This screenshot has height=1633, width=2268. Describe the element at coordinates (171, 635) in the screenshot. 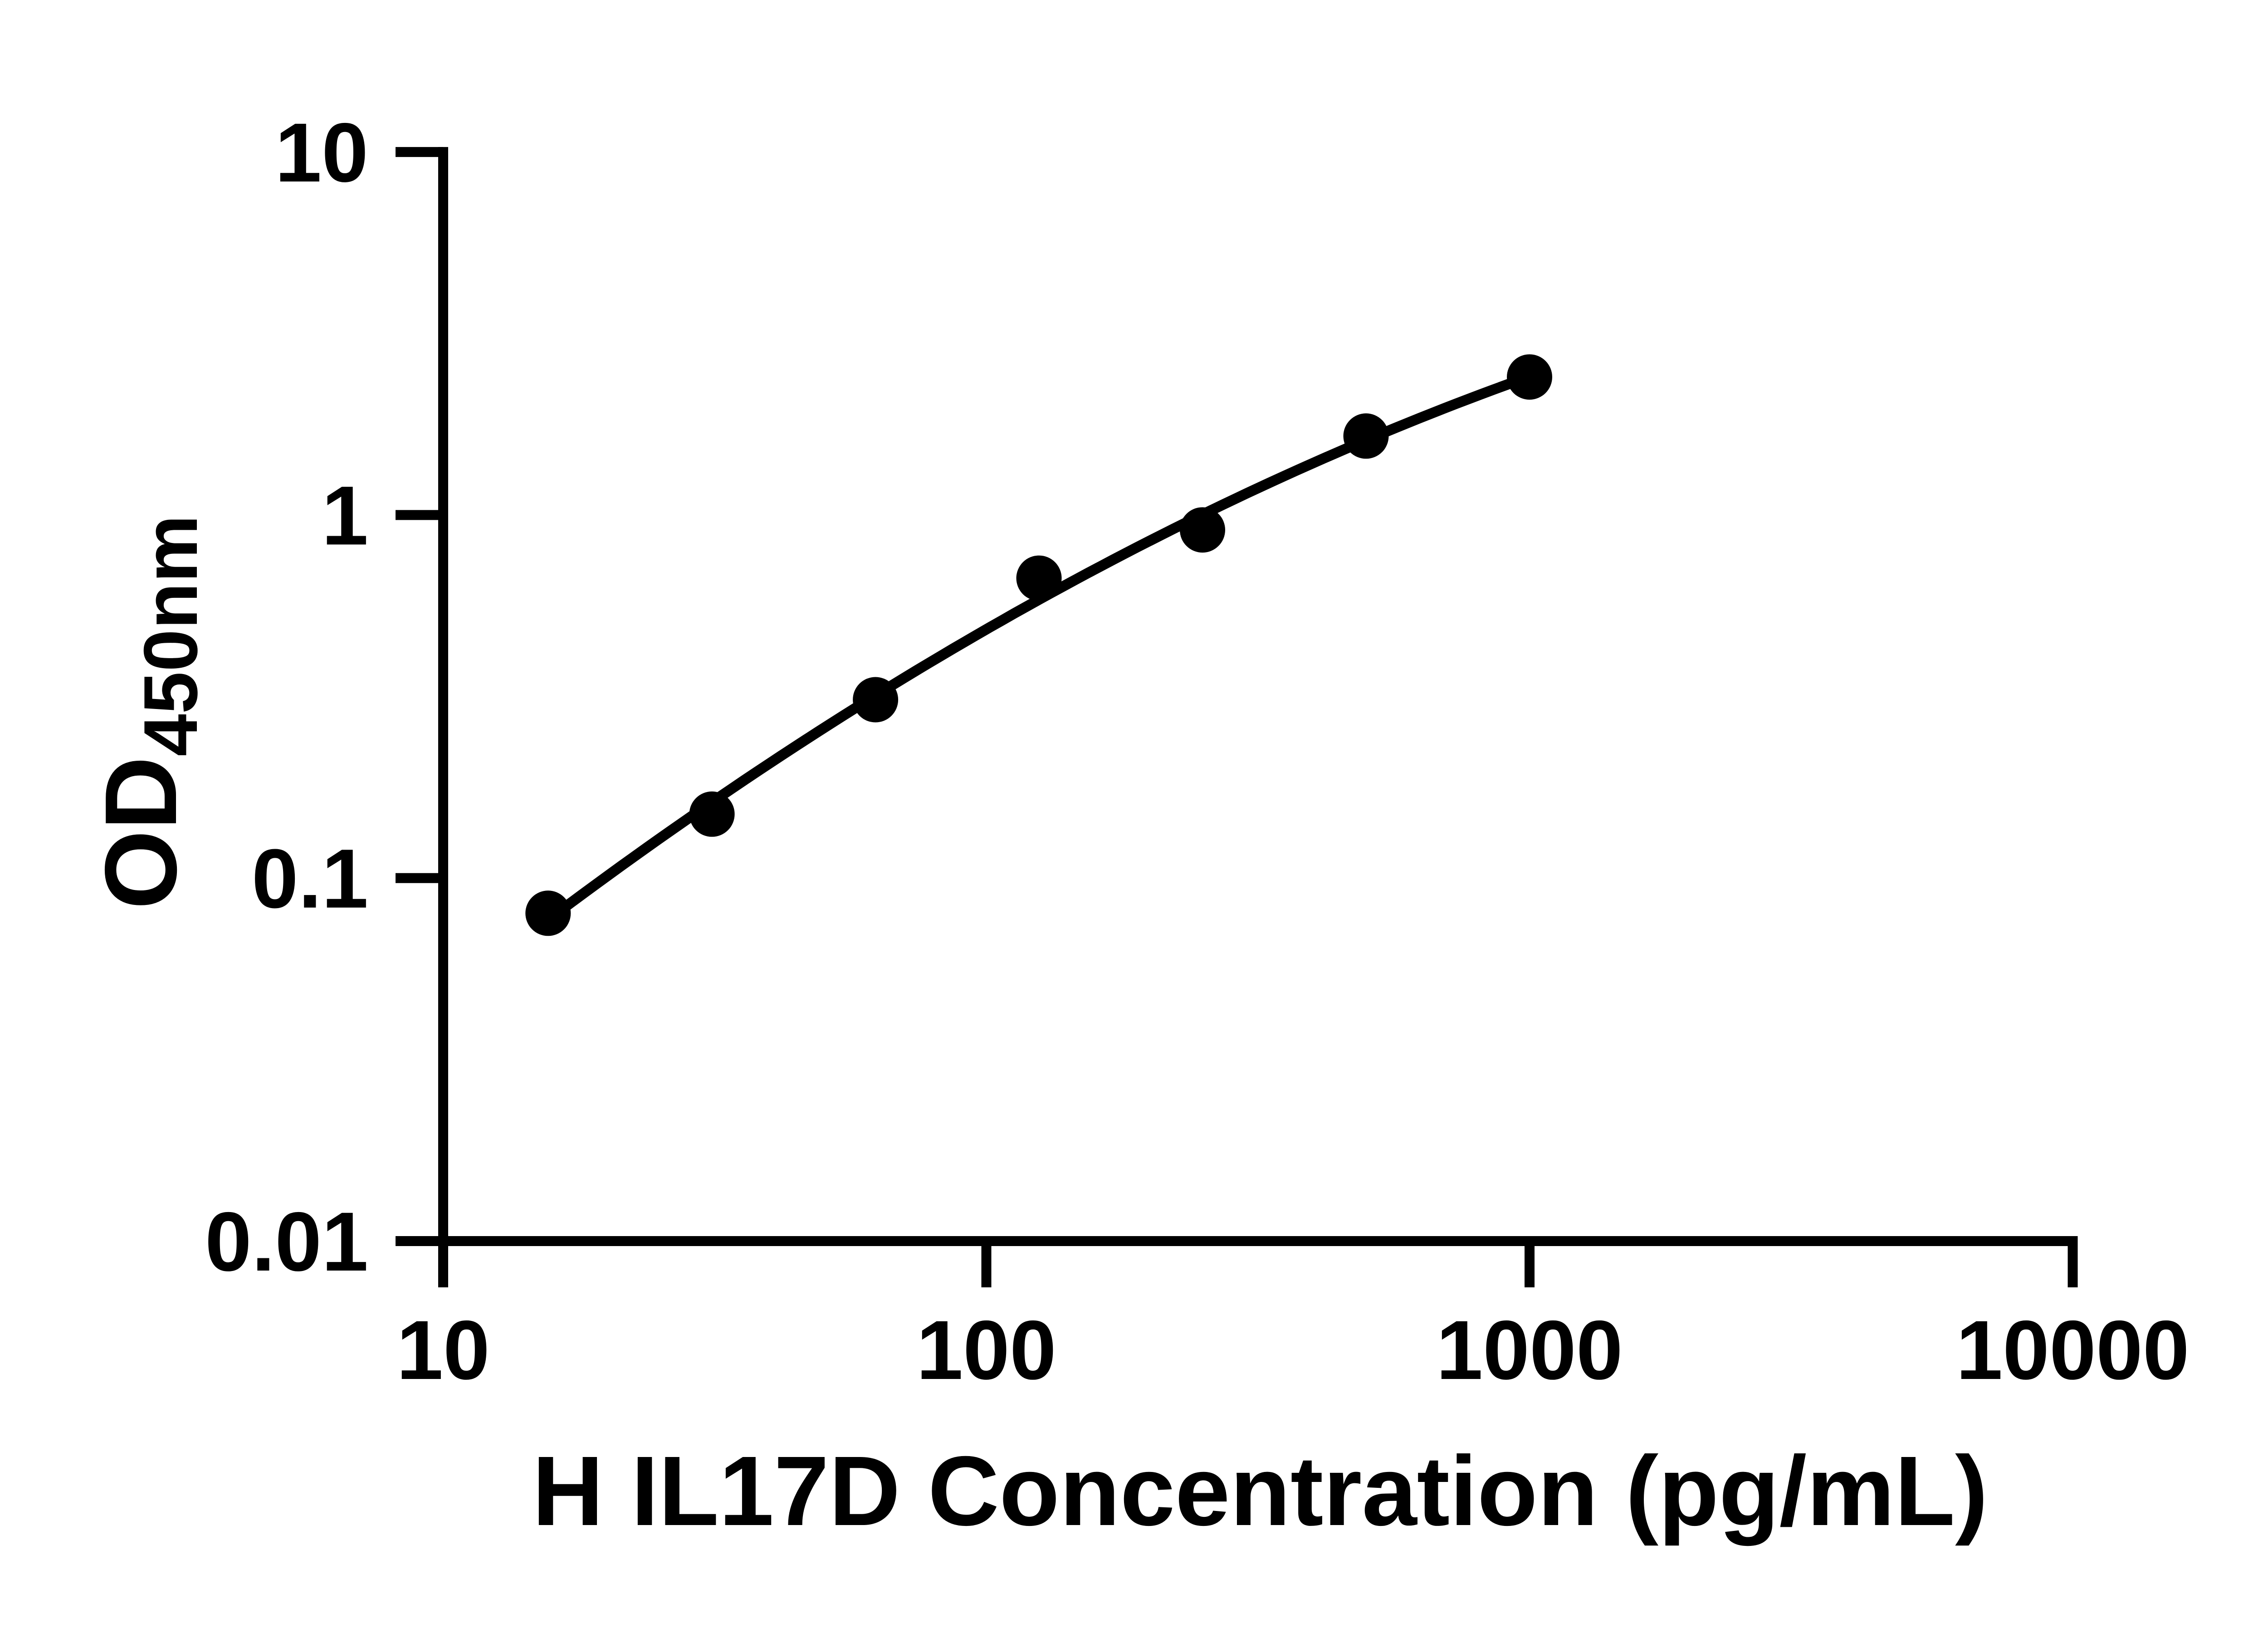

I see `y-axis-title-subscript: 450nm` at that location.